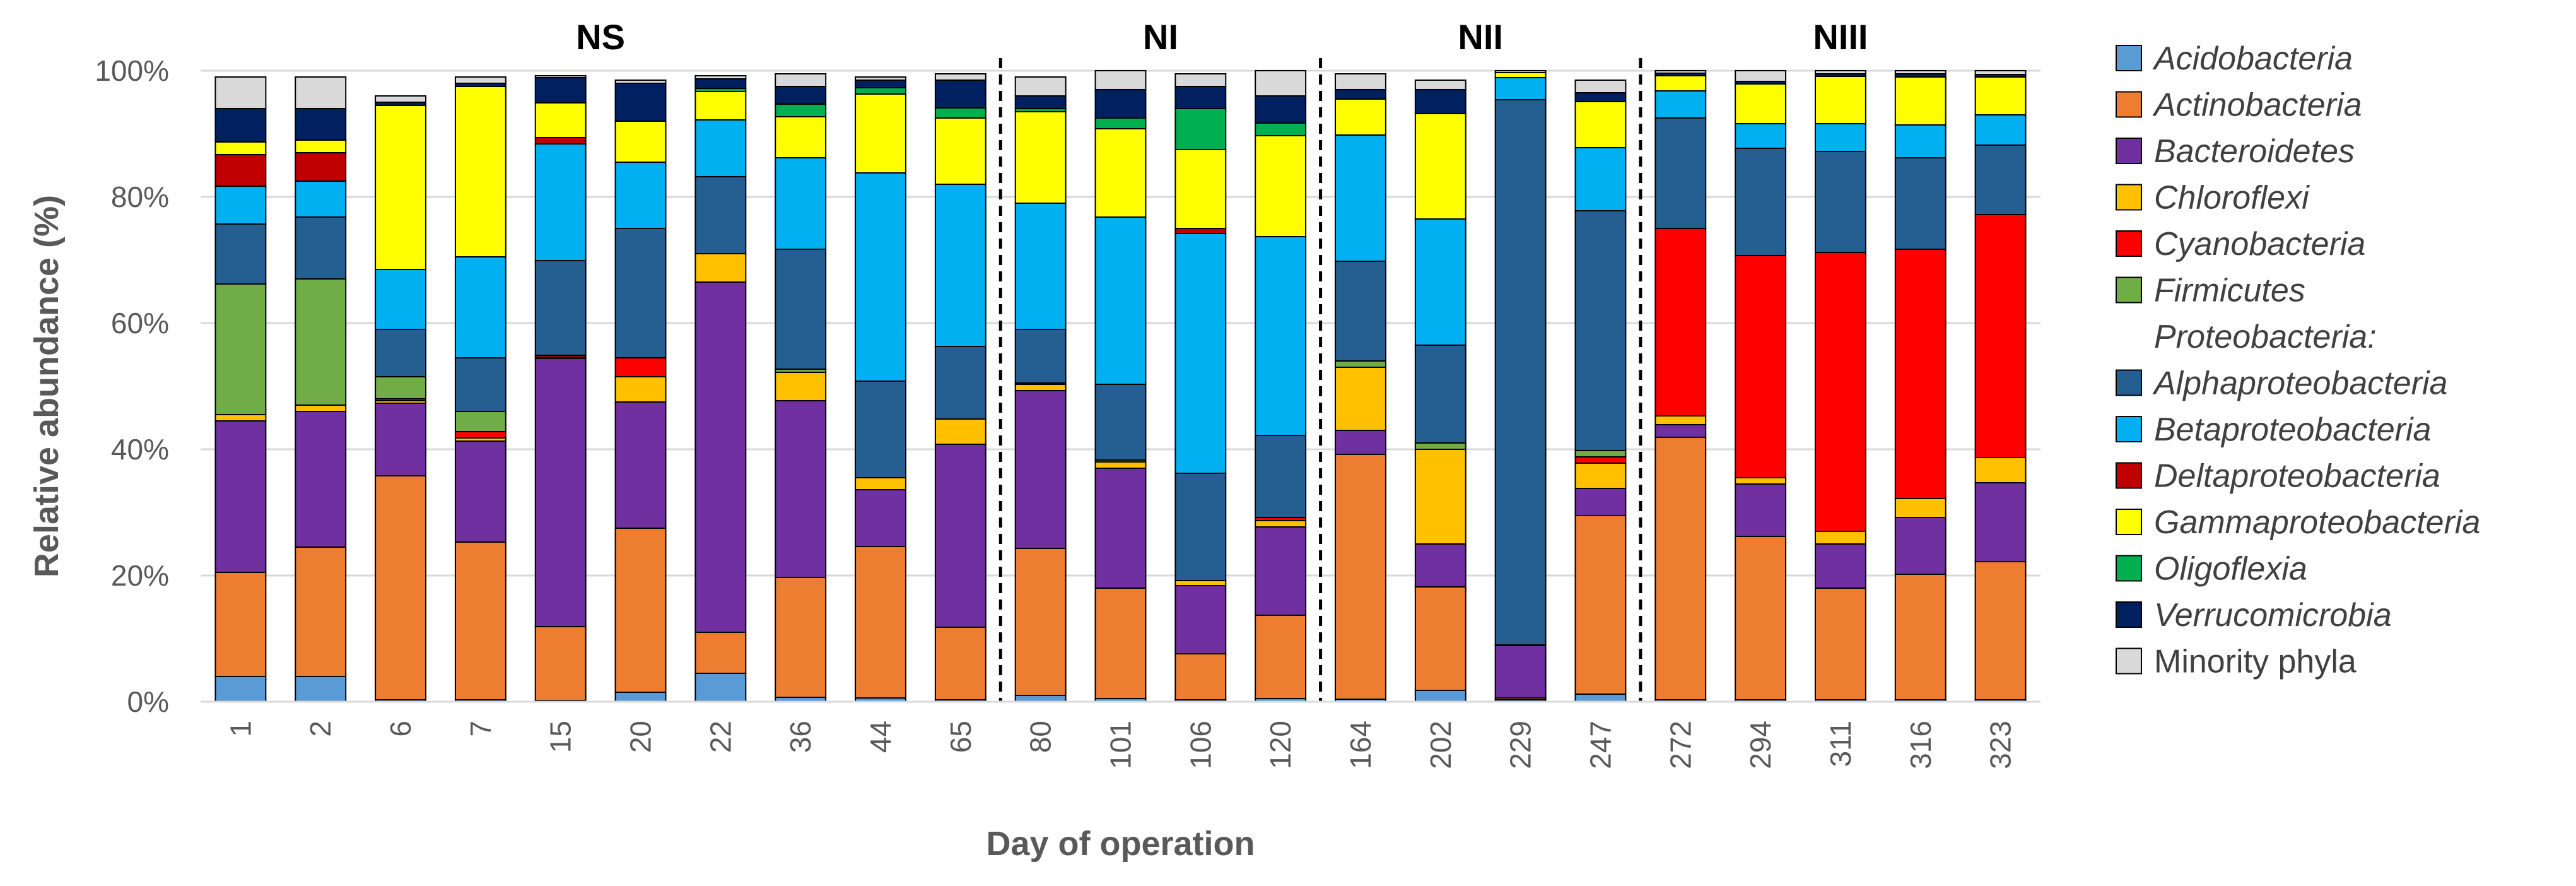 This screenshot has height=886, width=2576. What do you see at coordinates (2129, 429) in the screenshot?
I see `legend-swatch-betaproteobacteria` at bounding box center [2129, 429].